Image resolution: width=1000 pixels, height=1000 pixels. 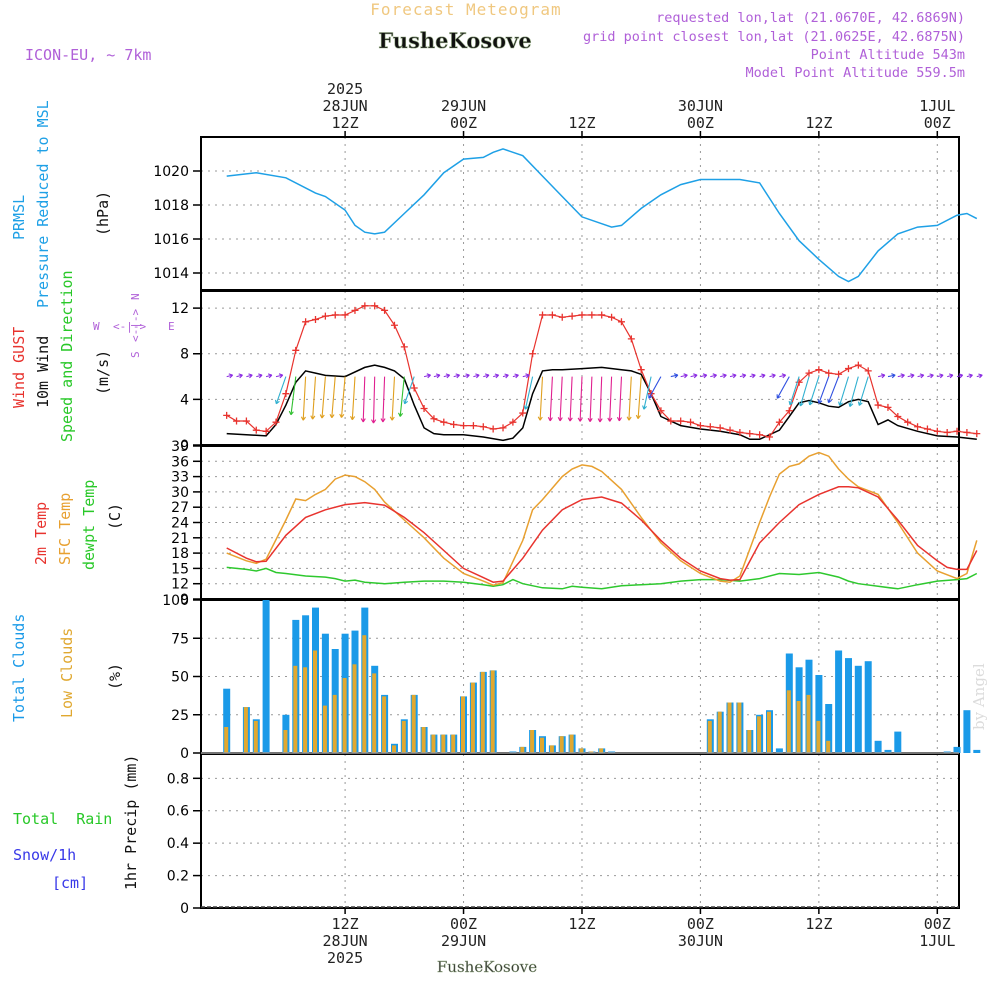 What do you see at coordinates (345, 924) in the screenshot?
I see `bottom-time-label: 12Z` at bounding box center [345, 924].